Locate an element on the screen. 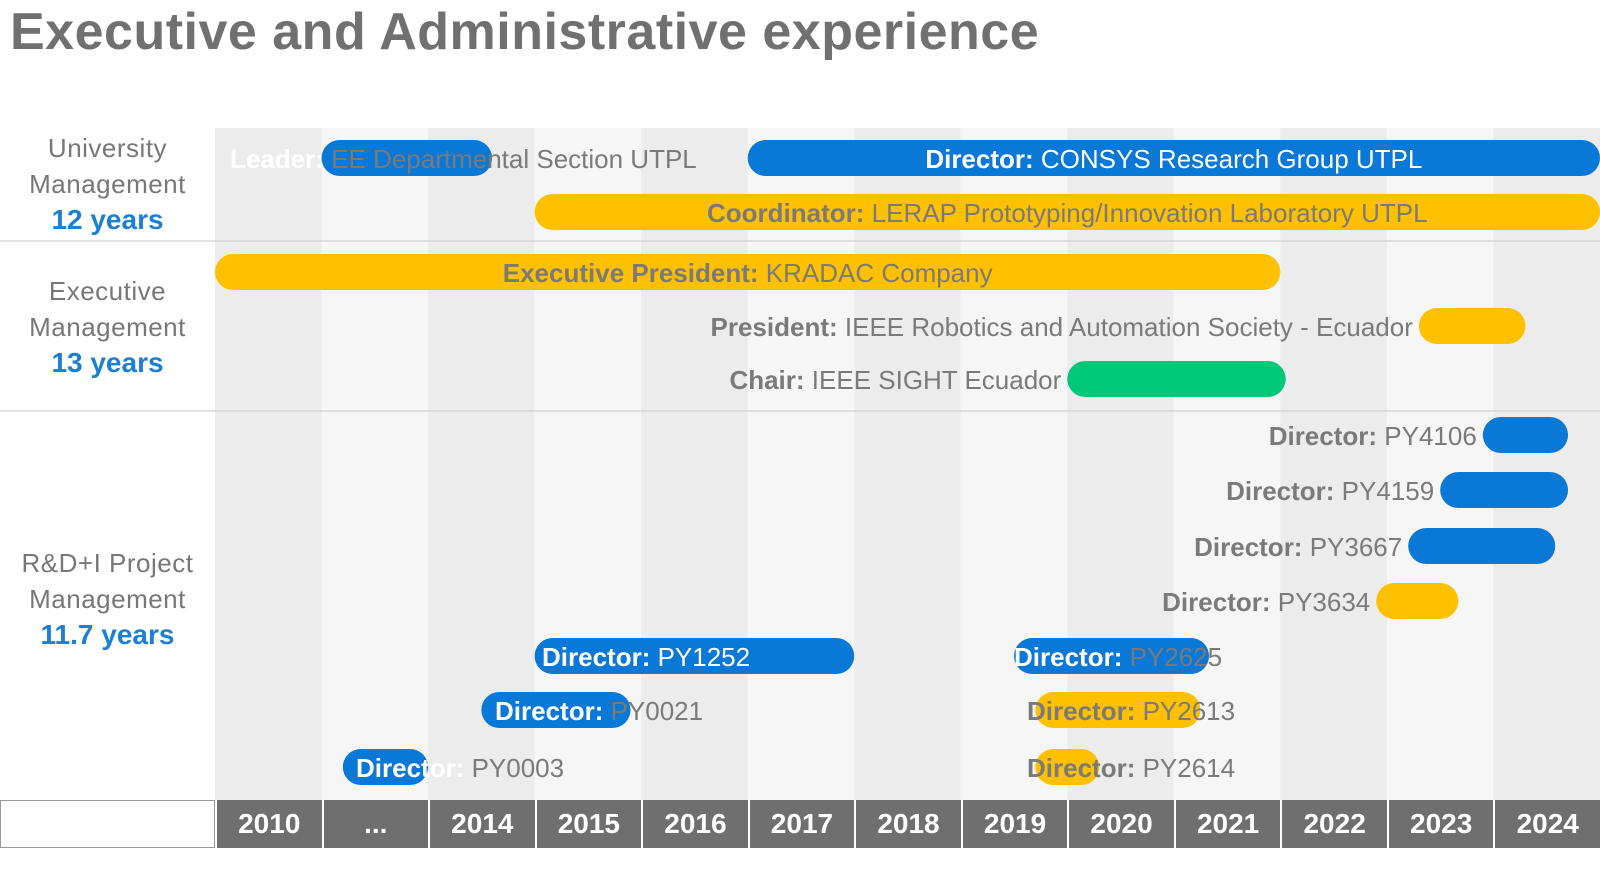 Image resolution: width=1600 pixels, height=874 pixels. bar-label: Director: PY2613 is located at coordinates (1131, 711).